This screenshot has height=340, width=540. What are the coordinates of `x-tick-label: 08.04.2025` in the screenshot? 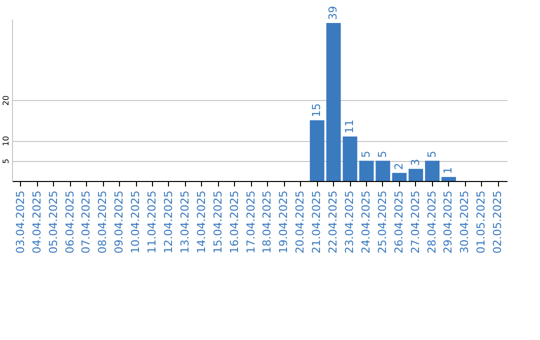 It's located at (103, 222).